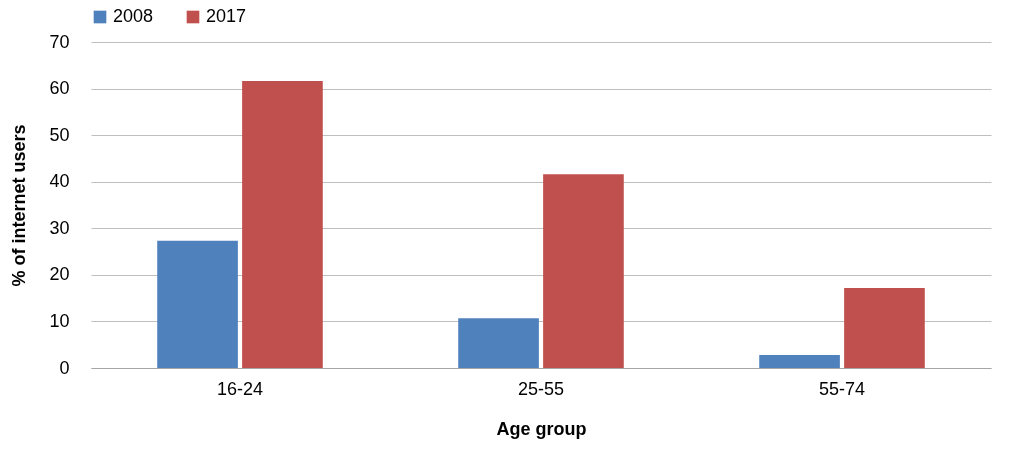 This screenshot has width=1020, height=475. Describe the element at coordinates (541, 428) in the screenshot. I see `x-axis-title: Age group` at that location.